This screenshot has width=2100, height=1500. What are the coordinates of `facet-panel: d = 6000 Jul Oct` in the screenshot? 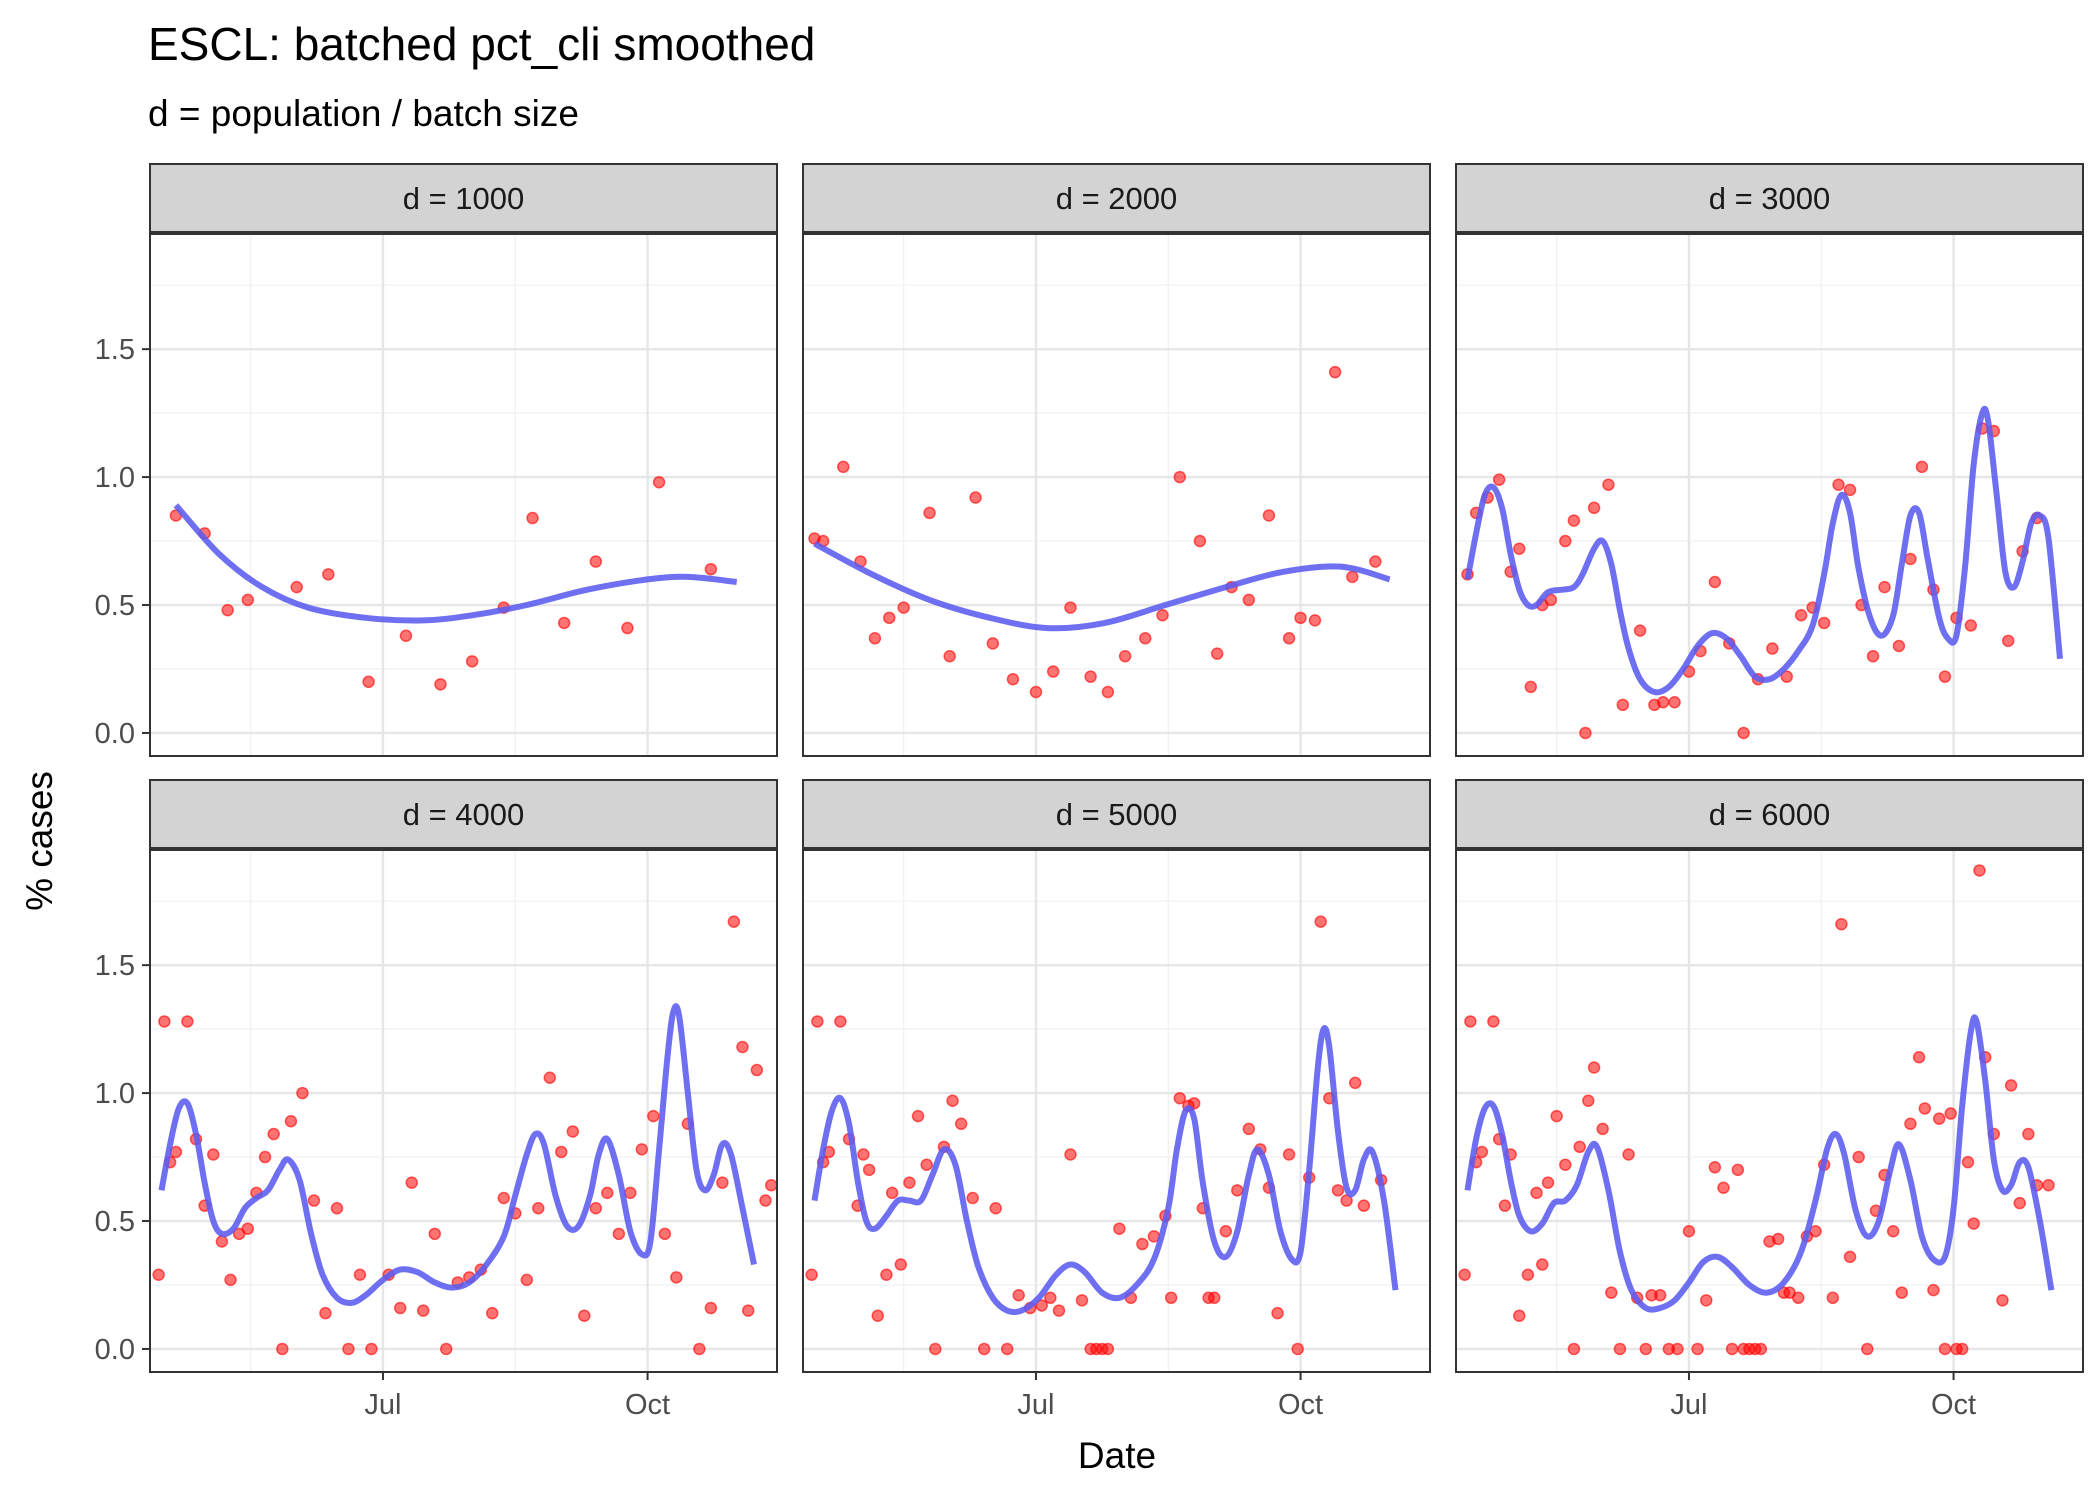 It's located at (1769, 1100).